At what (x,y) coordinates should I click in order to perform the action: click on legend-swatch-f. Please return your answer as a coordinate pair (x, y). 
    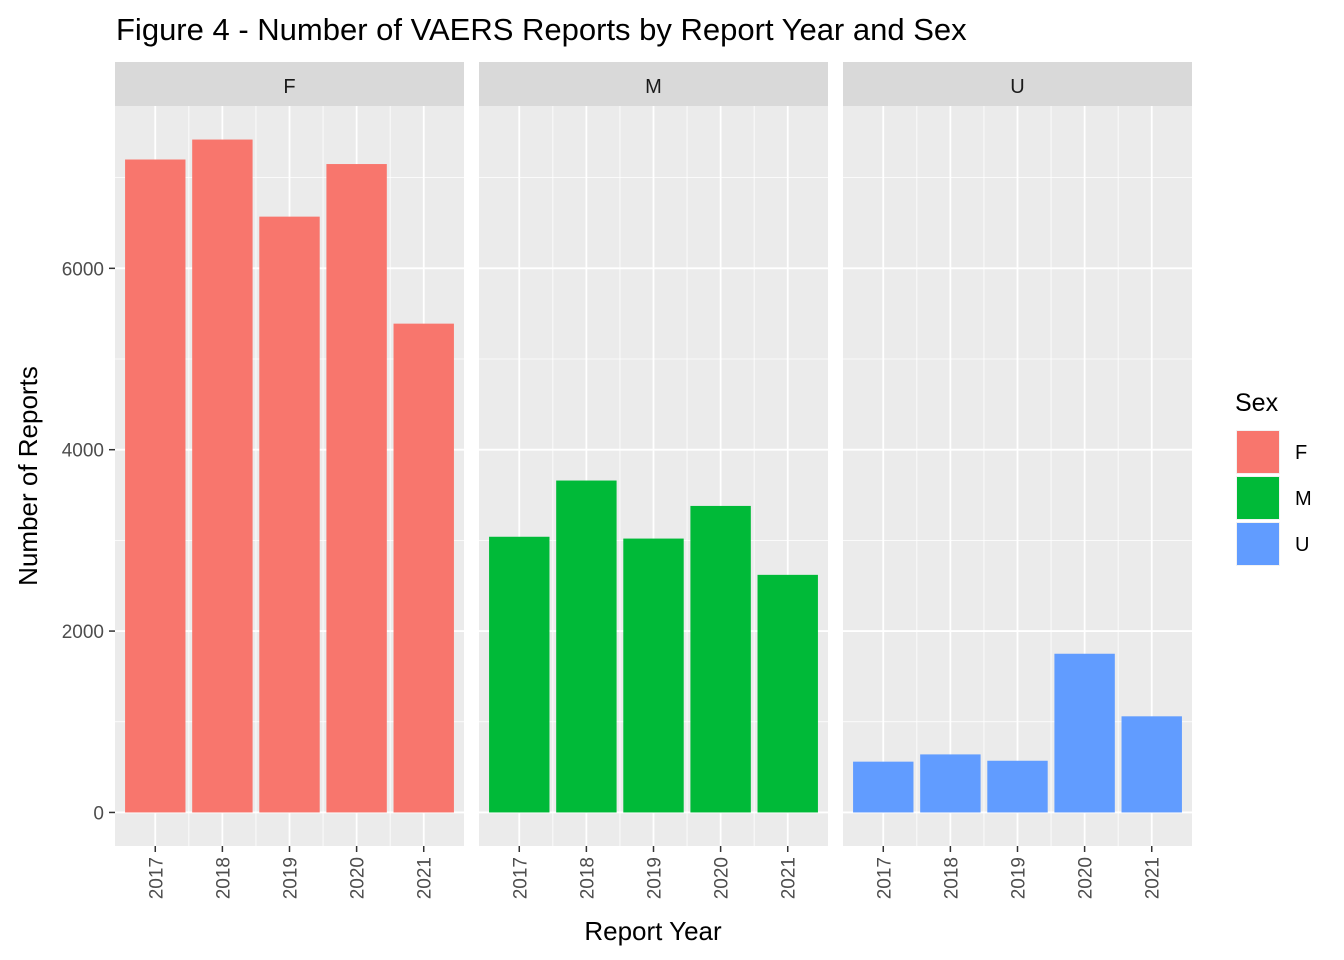
    Looking at the image, I should click on (1258, 452).